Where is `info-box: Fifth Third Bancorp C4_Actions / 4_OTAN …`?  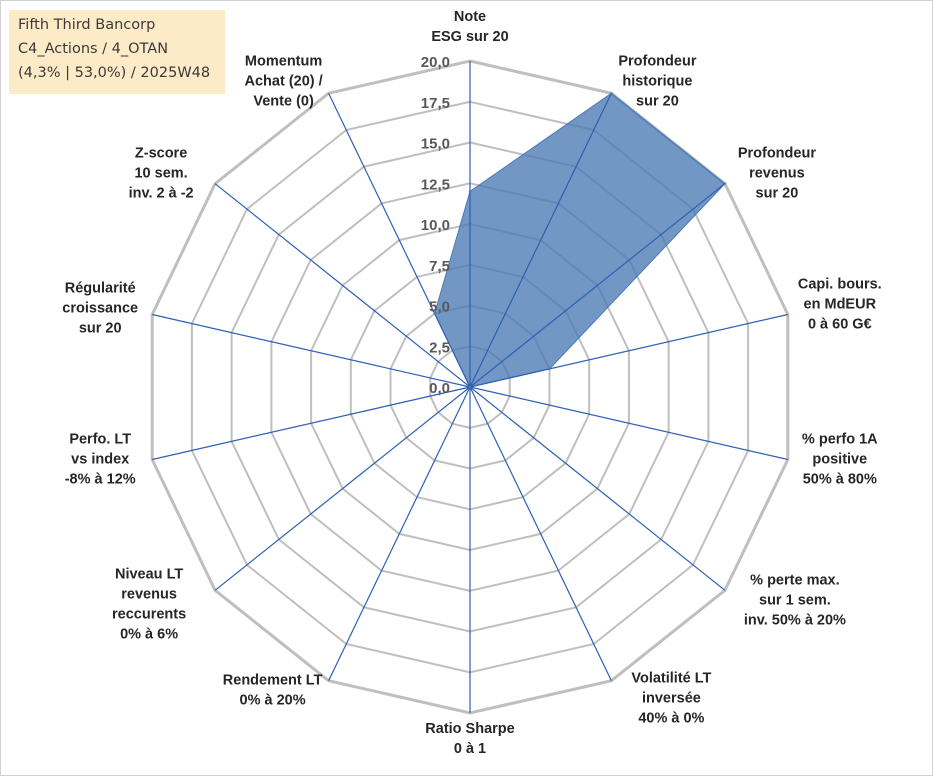
info-box: Fifth Third Bancorp C4_Actions / 4_OTAN … is located at coordinates (117, 52).